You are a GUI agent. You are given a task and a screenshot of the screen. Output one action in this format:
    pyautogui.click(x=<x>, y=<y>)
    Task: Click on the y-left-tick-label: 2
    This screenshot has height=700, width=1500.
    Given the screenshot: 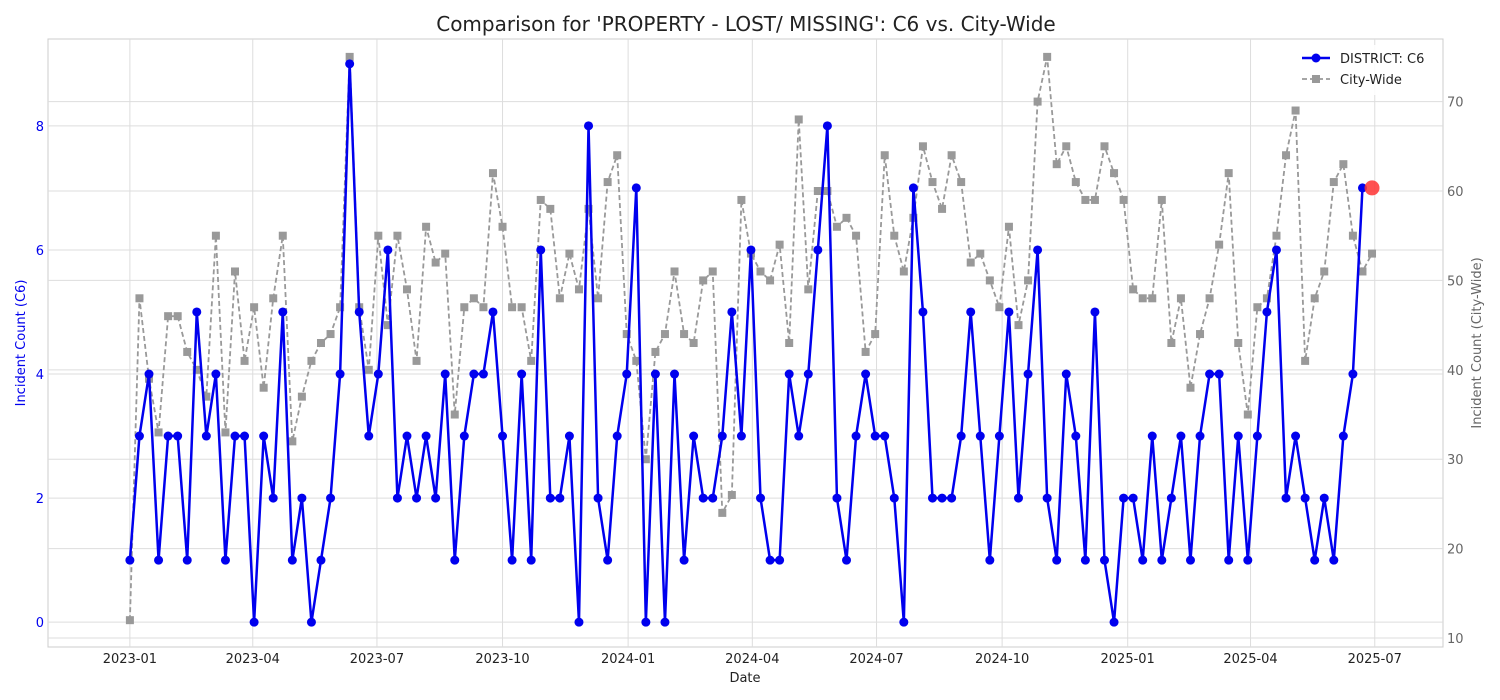 What is the action you would take?
    pyautogui.click(x=40, y=499)
    